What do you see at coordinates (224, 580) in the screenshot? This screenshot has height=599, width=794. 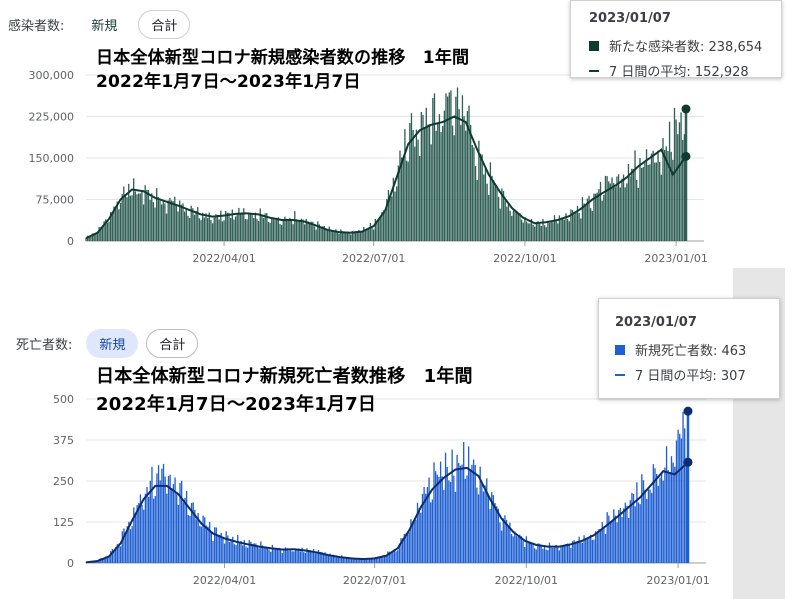 I see `deaths-xtick-label: 2022/04/01` at bounding box center [224, 580].